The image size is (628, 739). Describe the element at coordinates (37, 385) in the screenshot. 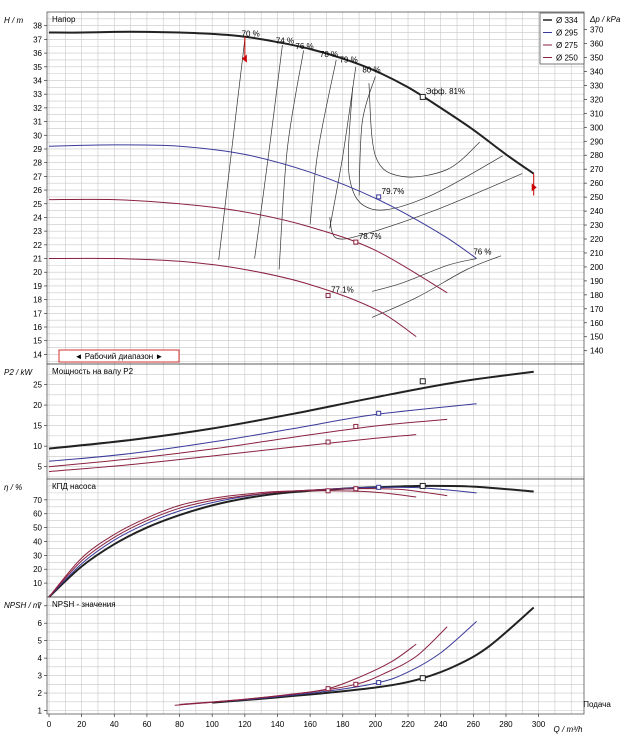

I see `y-tick-label: 25` at that location.